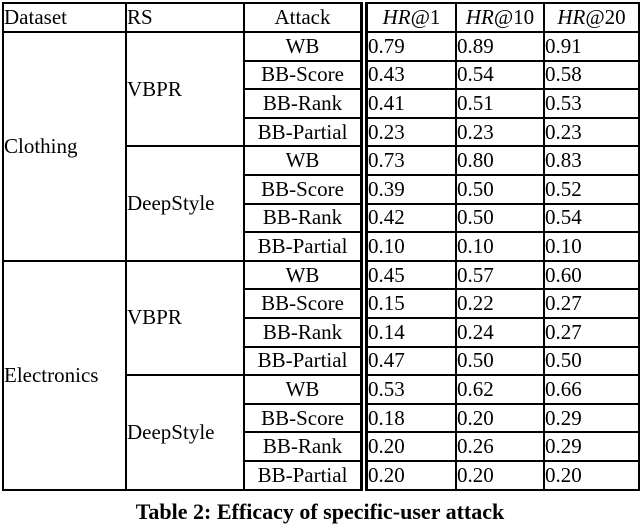  Describe the element at coordinates (605, 17) in the screenshot. I see `metric-suffix: @20` at that location.